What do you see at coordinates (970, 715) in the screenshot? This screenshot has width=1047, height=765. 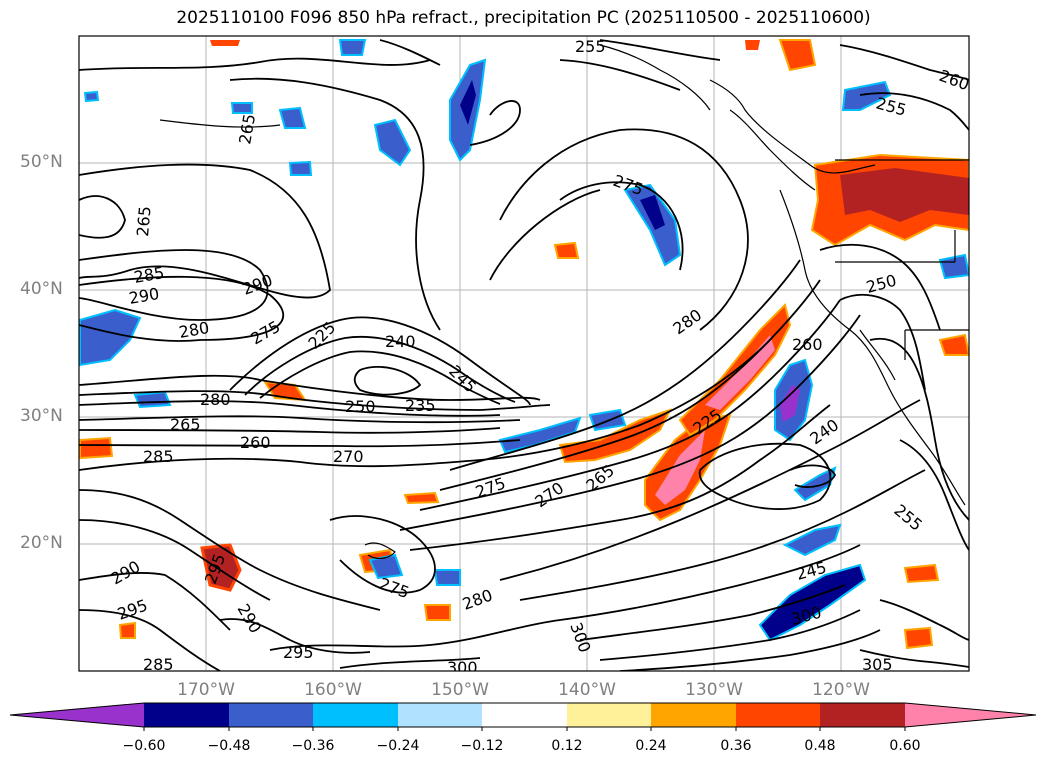 I see `colorbar-extend-right` at bounding box center [970, 715].